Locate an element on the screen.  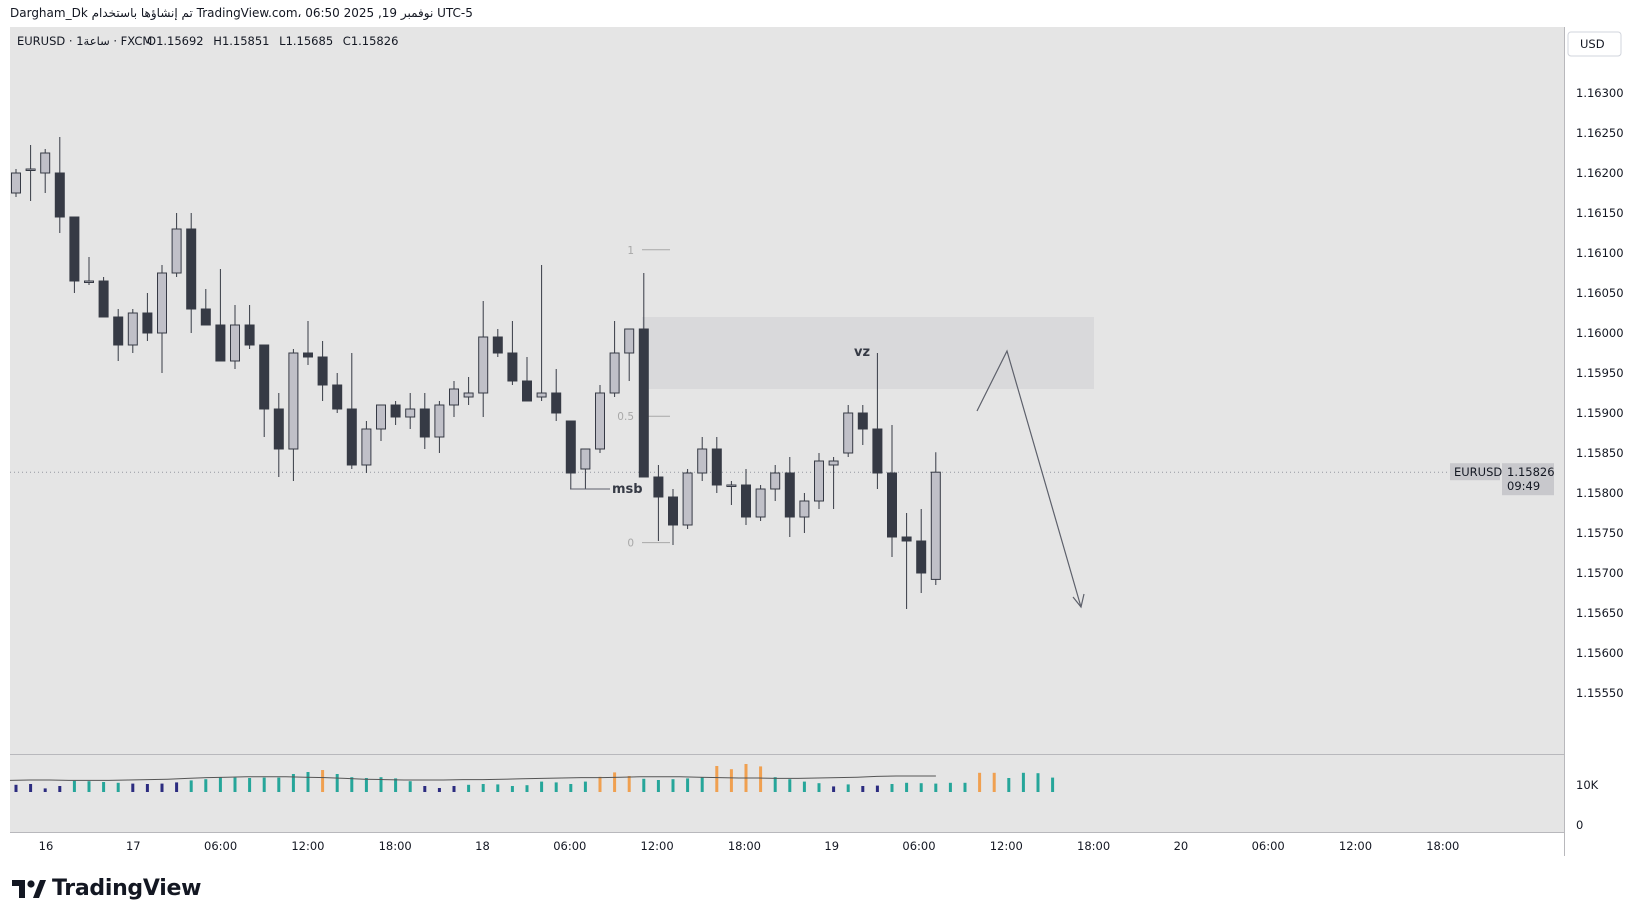
msb-label: msb is located at coordinates (627, 489).